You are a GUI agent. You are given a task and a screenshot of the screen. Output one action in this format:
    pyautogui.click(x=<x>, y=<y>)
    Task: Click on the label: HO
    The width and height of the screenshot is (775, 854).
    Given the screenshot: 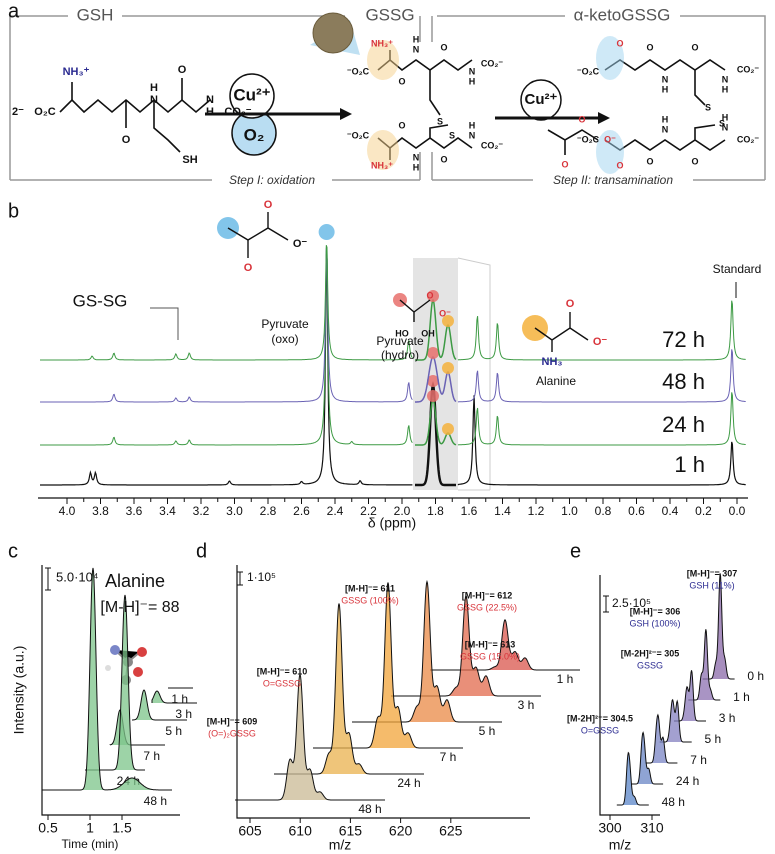 What is the action you would take?
    pyautogui.click(x=402, y=333)
    